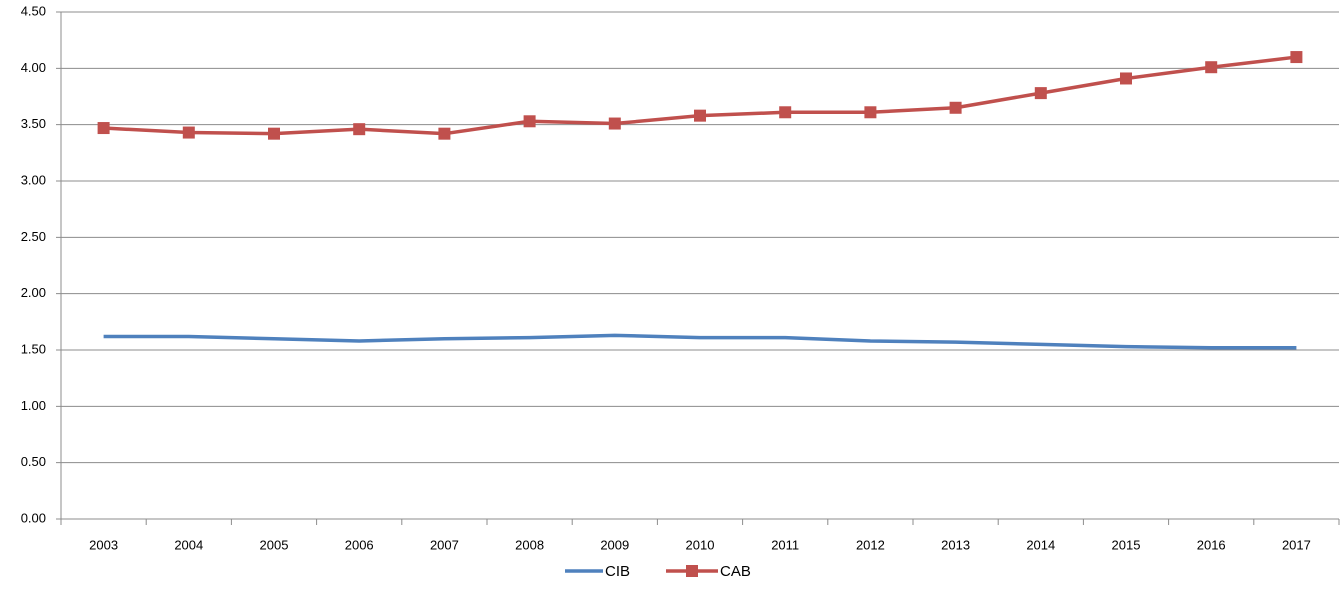 Image resolution: width=1341 pixels, height=592 pixels. I want to click on x-tick-label: 2017, so click(1296, 544).